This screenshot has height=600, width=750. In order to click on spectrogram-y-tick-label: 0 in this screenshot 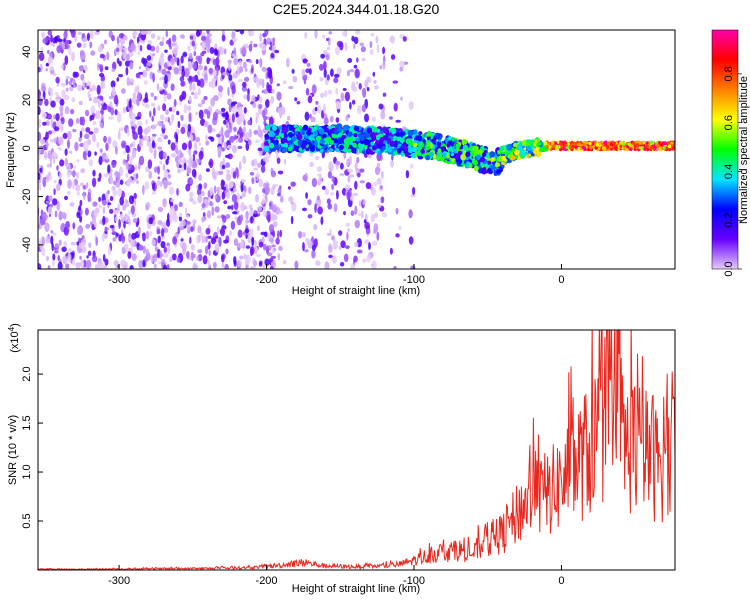, I will do `click(27, 148)`.